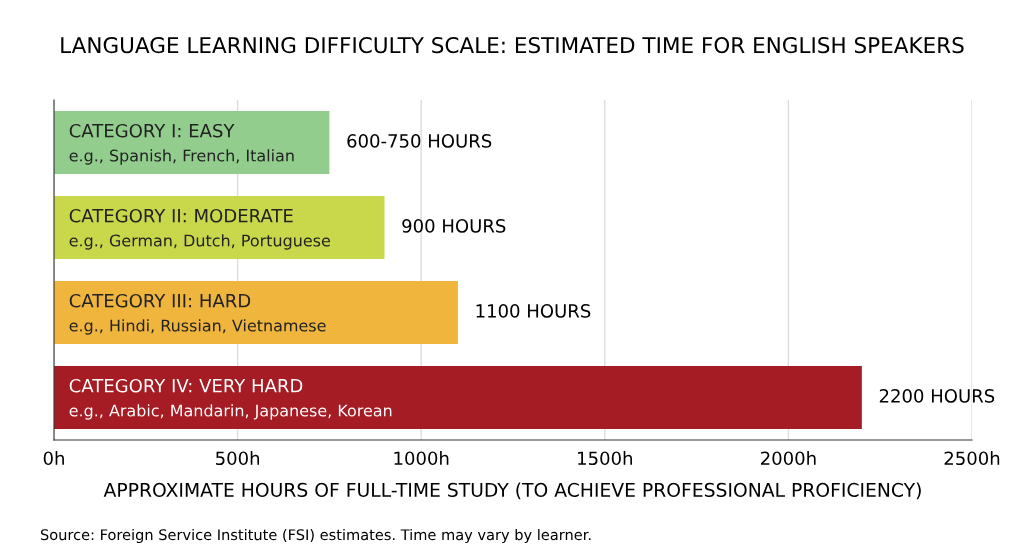  What do you see at coordinates (512, 45) in the screenshot?
I see `chart-title: LANGUAGE LEARNING DIFFICULTY SCALE: ESTIMATED TIME FOR ENGLISH SPEAKERS` at bounding box center [512, 45].